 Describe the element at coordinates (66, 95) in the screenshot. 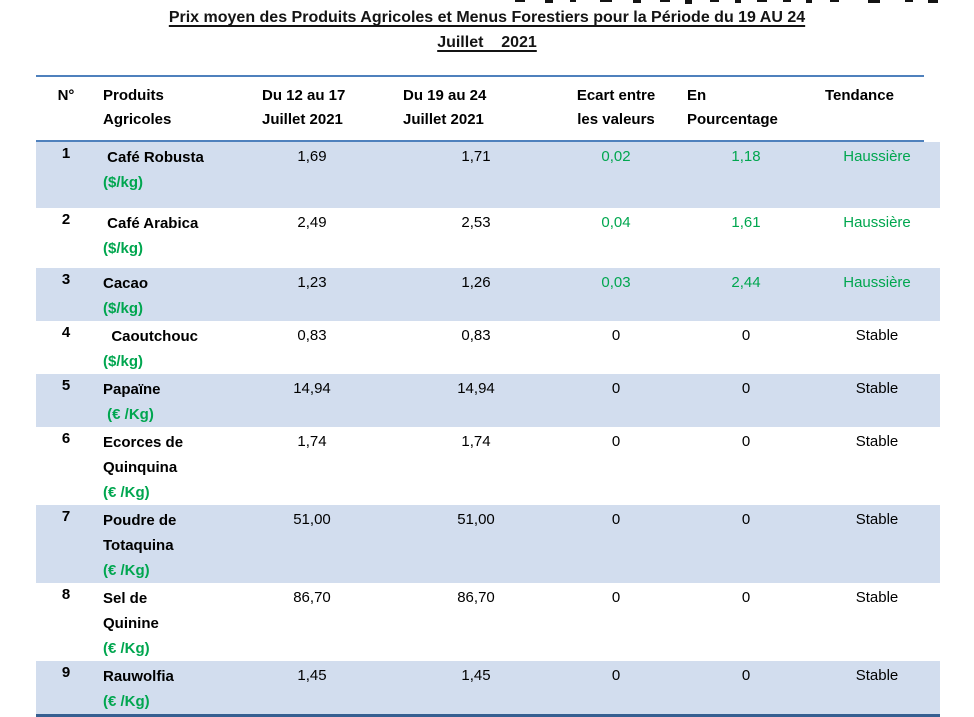

I see `header-num: N°` at that location.